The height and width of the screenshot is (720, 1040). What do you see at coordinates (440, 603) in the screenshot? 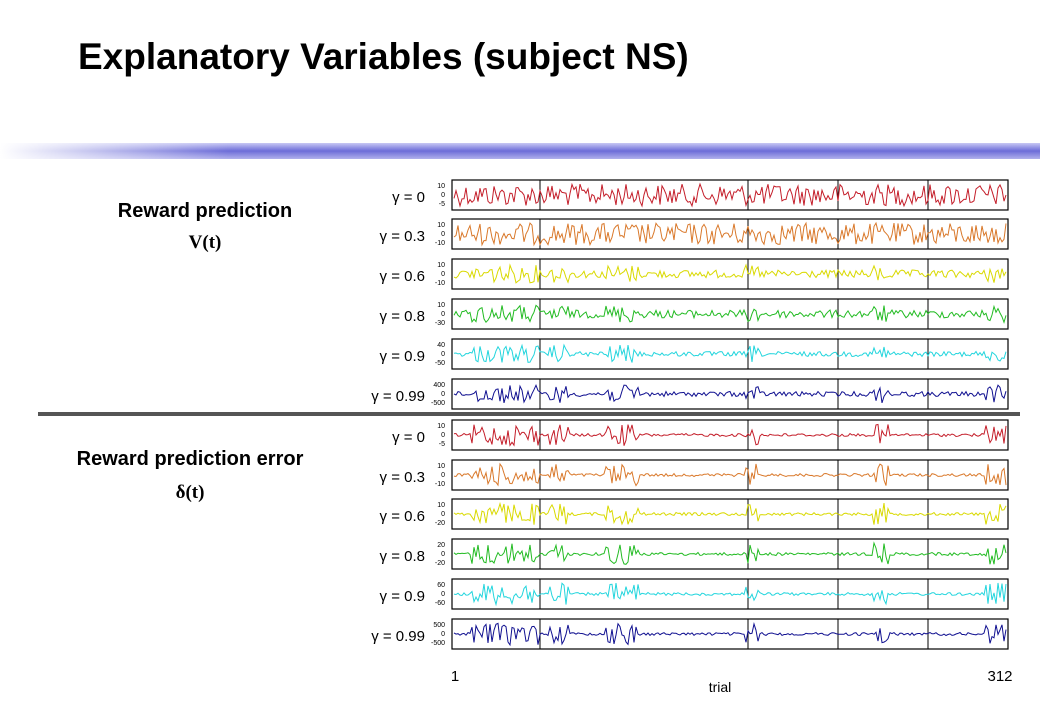
I see `trace-tick-label: -60` at bounding box center [440, 603].